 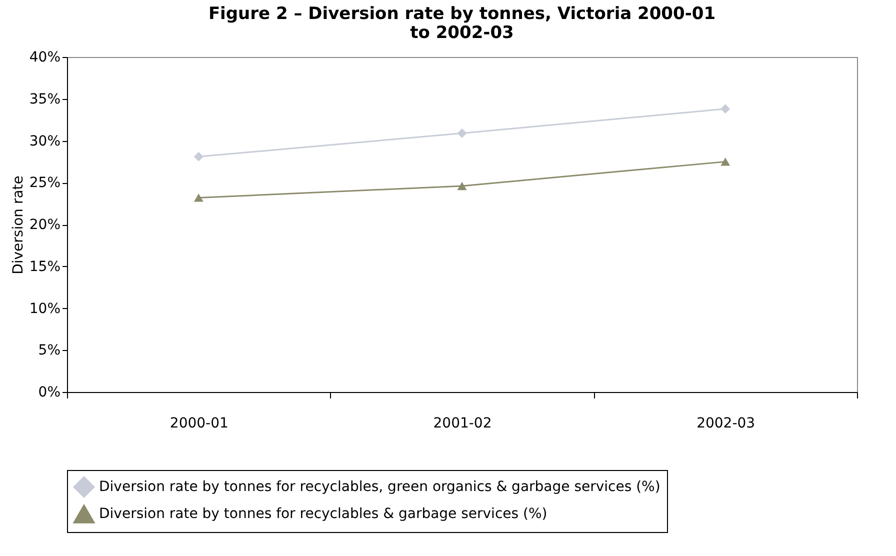 I want to click on y-tick-label: 25%, so click(x=44, y=183).